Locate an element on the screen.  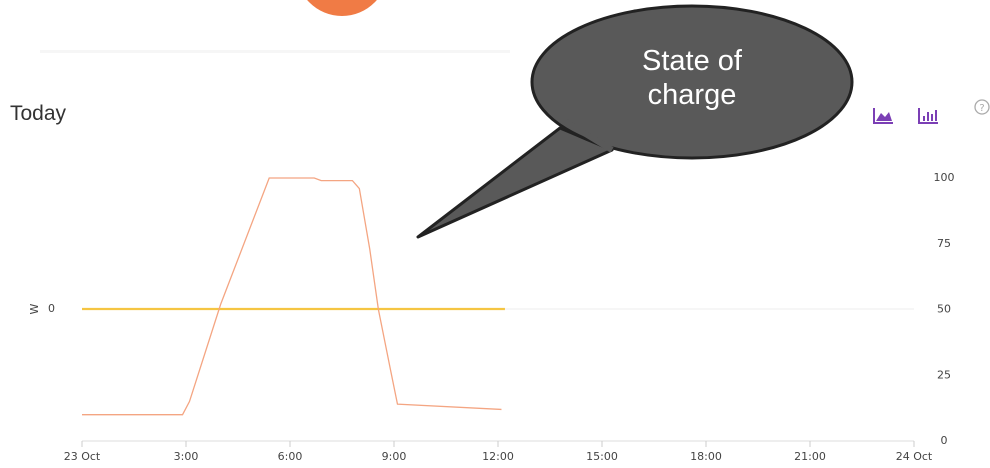
x-tick-label: 12:00 is located at coordinates (498, 456).